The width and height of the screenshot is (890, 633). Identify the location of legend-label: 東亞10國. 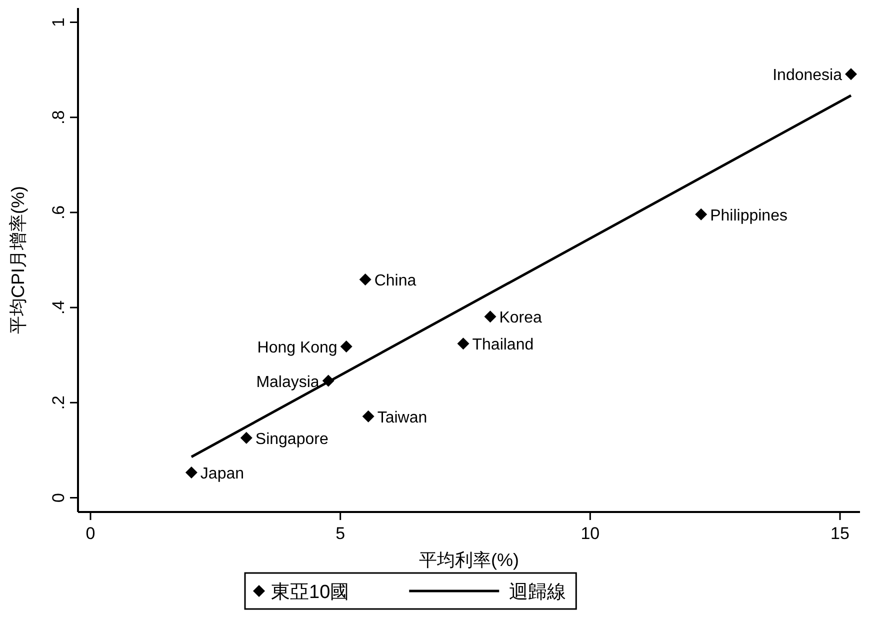
(310, 592).